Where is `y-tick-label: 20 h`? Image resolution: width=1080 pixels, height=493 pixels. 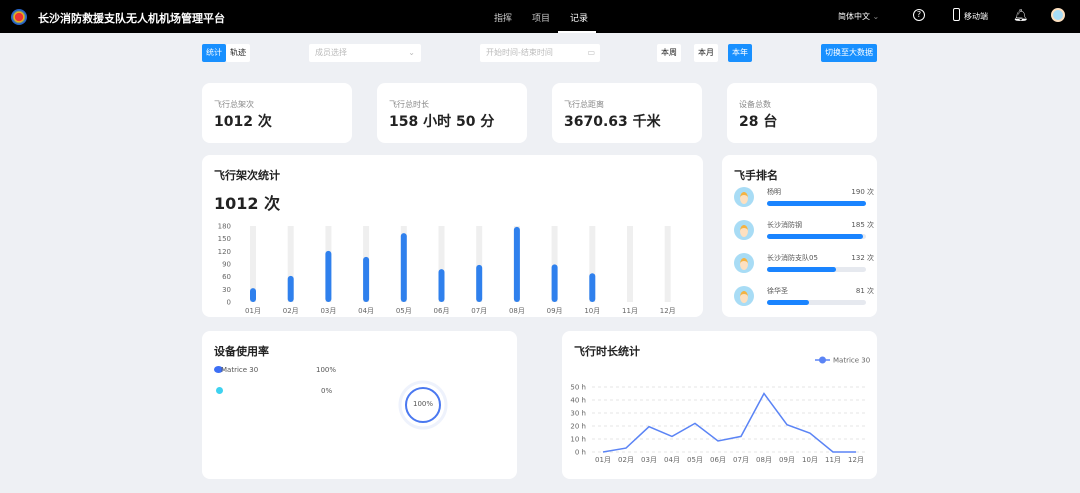
y-tick-label: 20 h is located at coordinates (578, 427).